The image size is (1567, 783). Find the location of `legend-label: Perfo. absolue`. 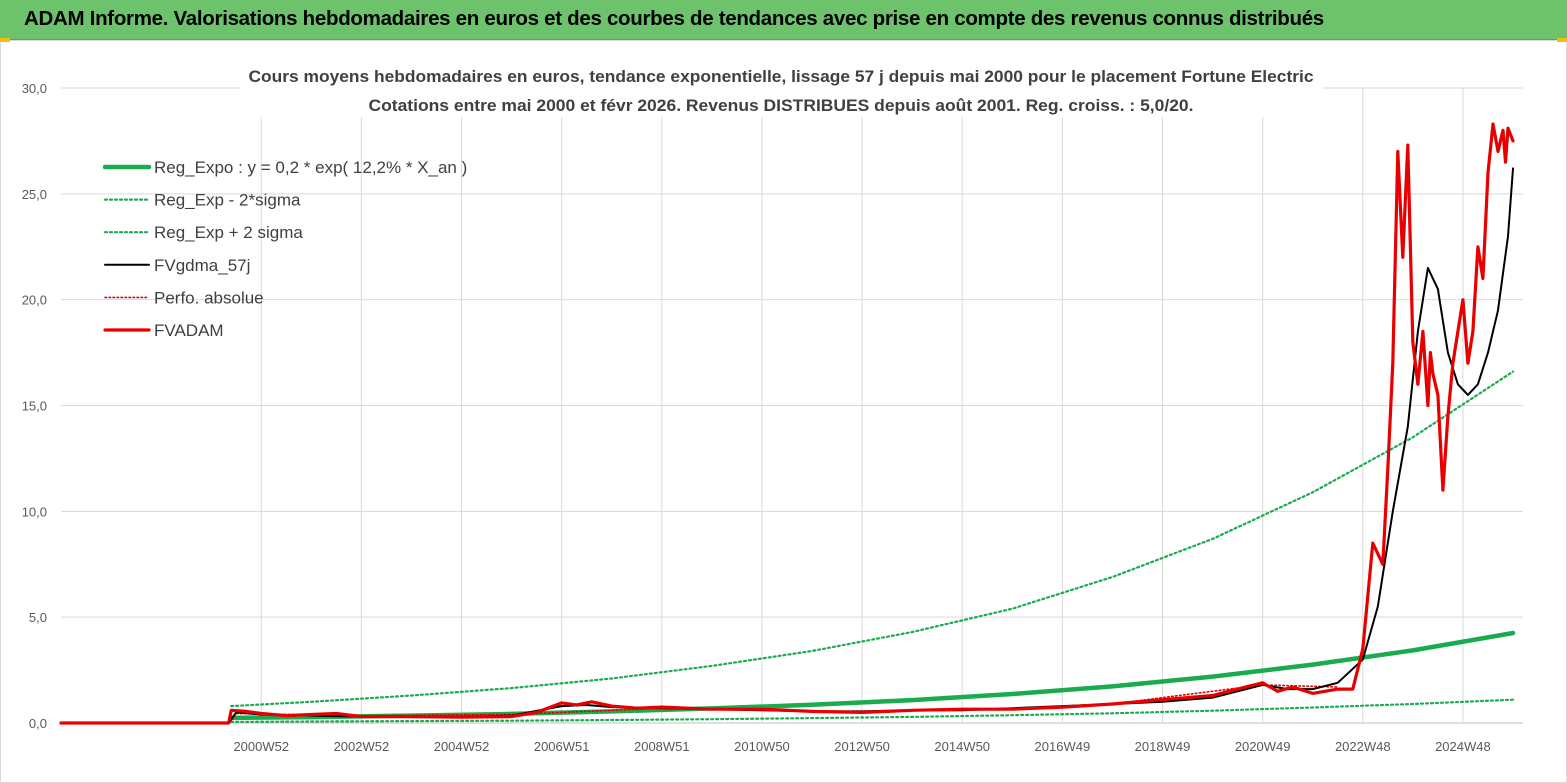

legend-label: Perfo. absolue is located at coordinates (209, 297).